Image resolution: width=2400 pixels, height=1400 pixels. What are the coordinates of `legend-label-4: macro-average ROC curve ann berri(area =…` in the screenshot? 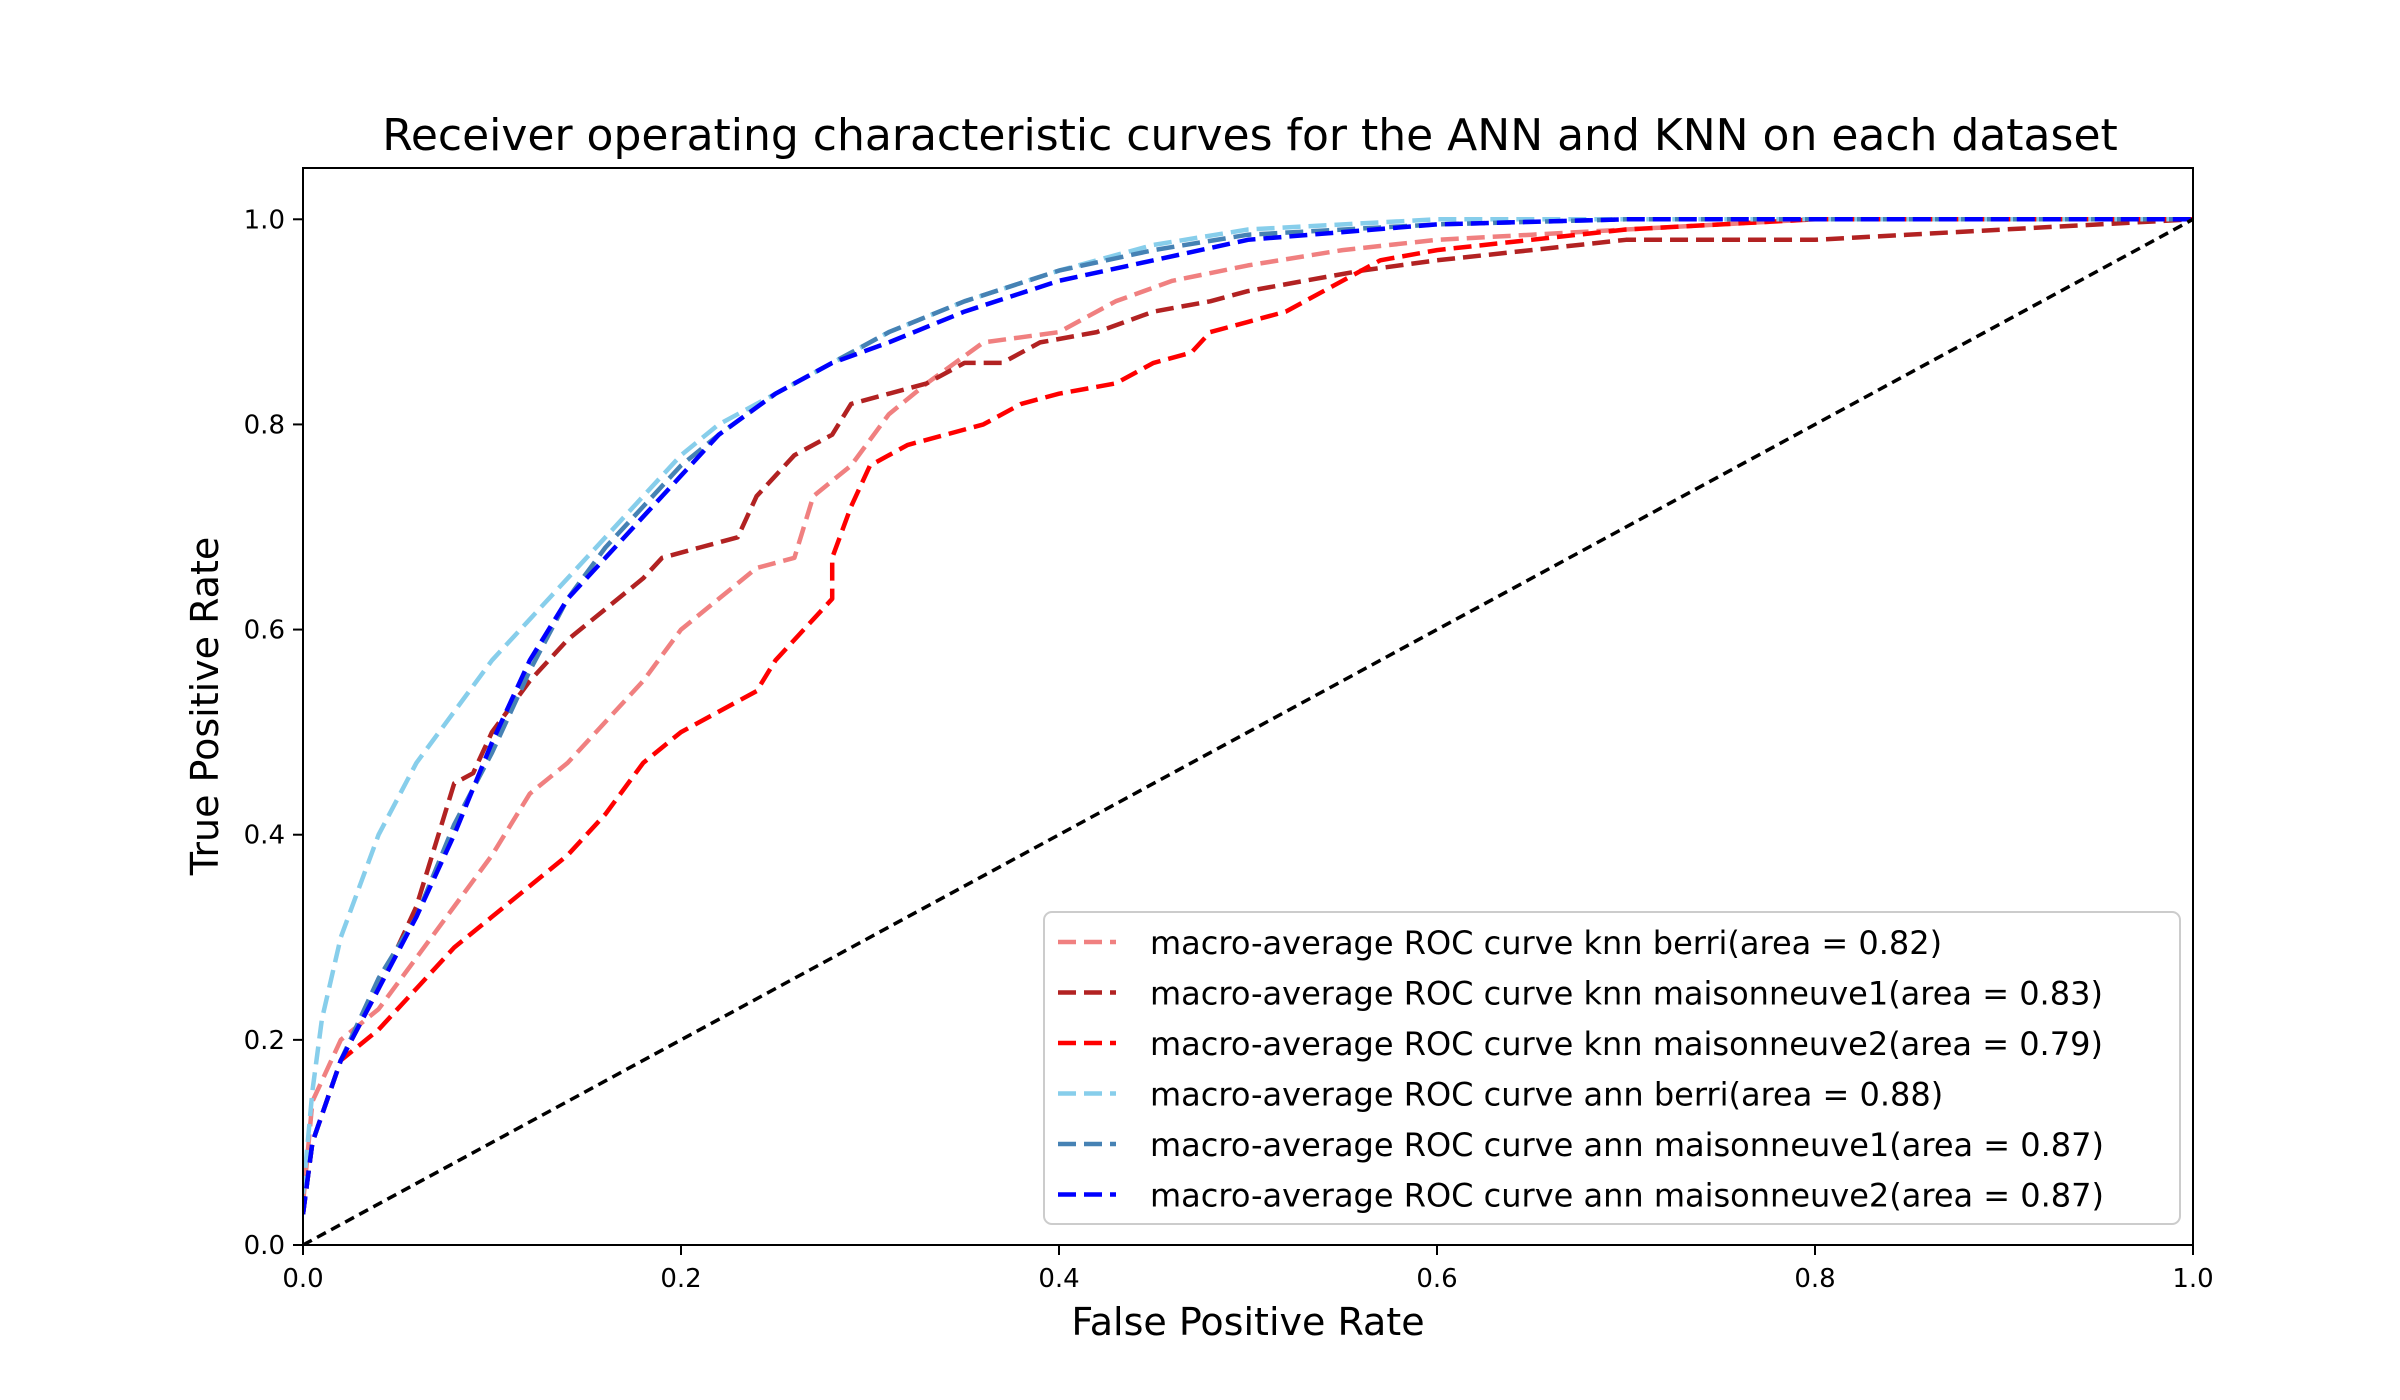 It's located at (1546, 1095).